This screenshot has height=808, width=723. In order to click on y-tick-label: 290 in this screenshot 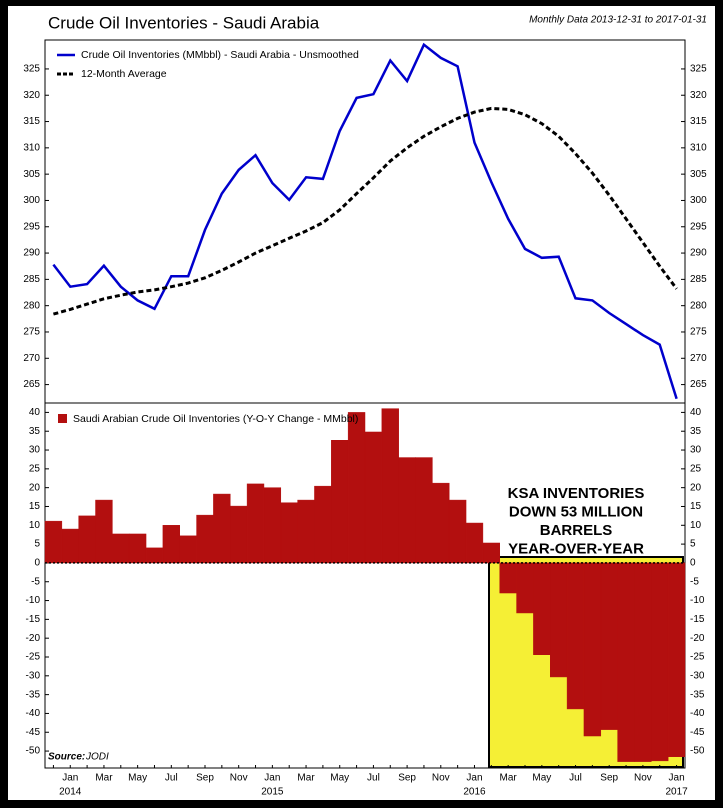, I will do `click(31, 253)`.